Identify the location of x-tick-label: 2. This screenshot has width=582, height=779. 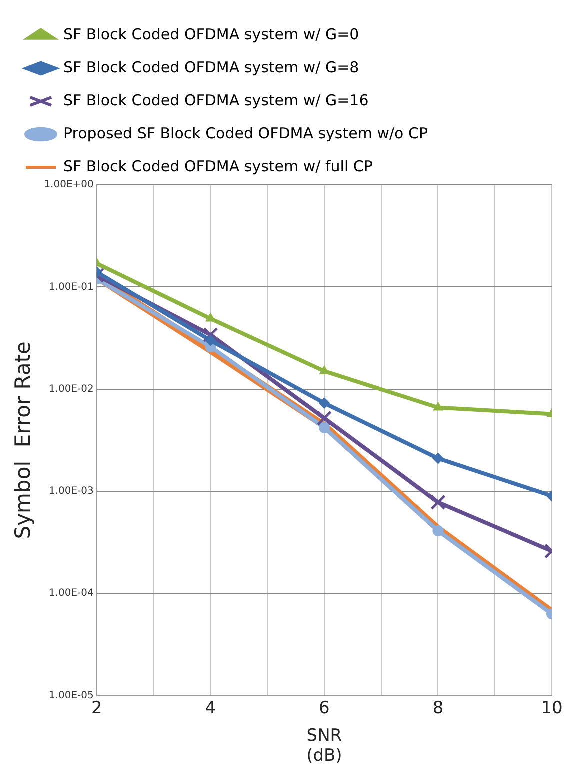
(96, 708).